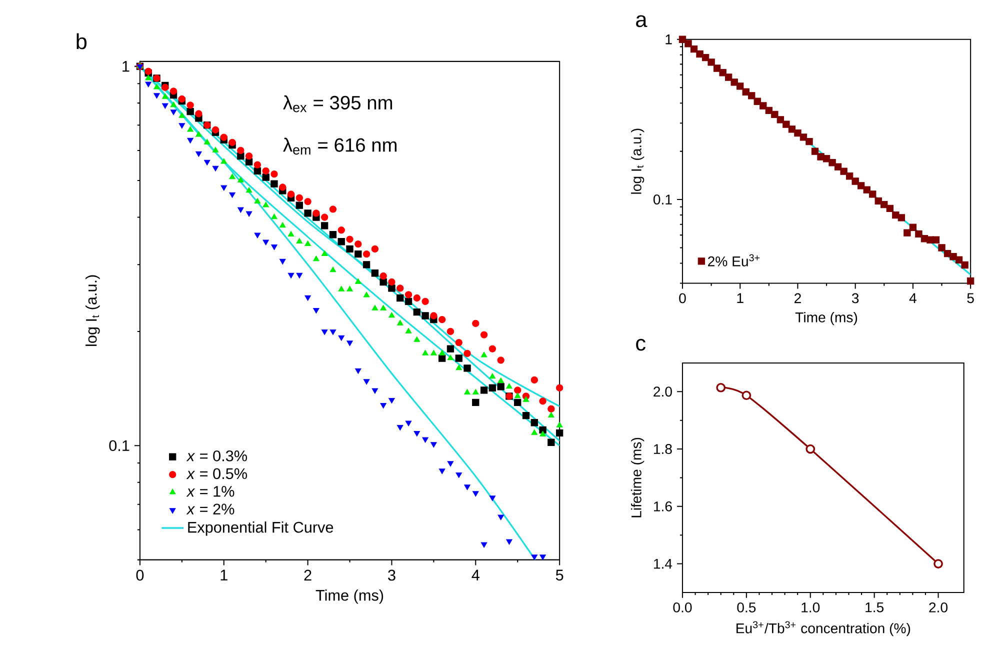  What do you see at coordinates (81, 41) in the screenshot?
I see `chart-title: b` at bounding box center [81, 41].